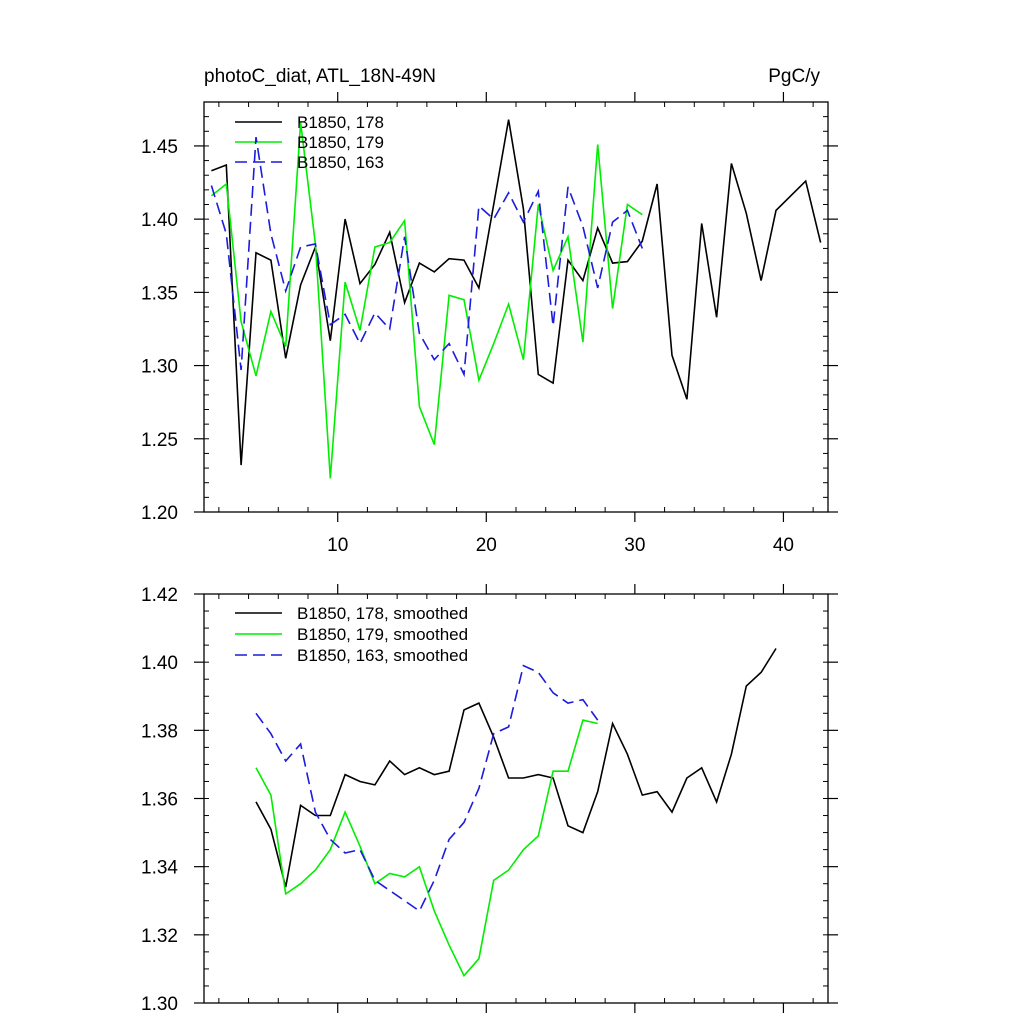 The height and width of the screenshot is (1024, 1024). Describe the element at coordinates (783, 545) in the screenshot. I see `x-tick-label: 40` at that location.